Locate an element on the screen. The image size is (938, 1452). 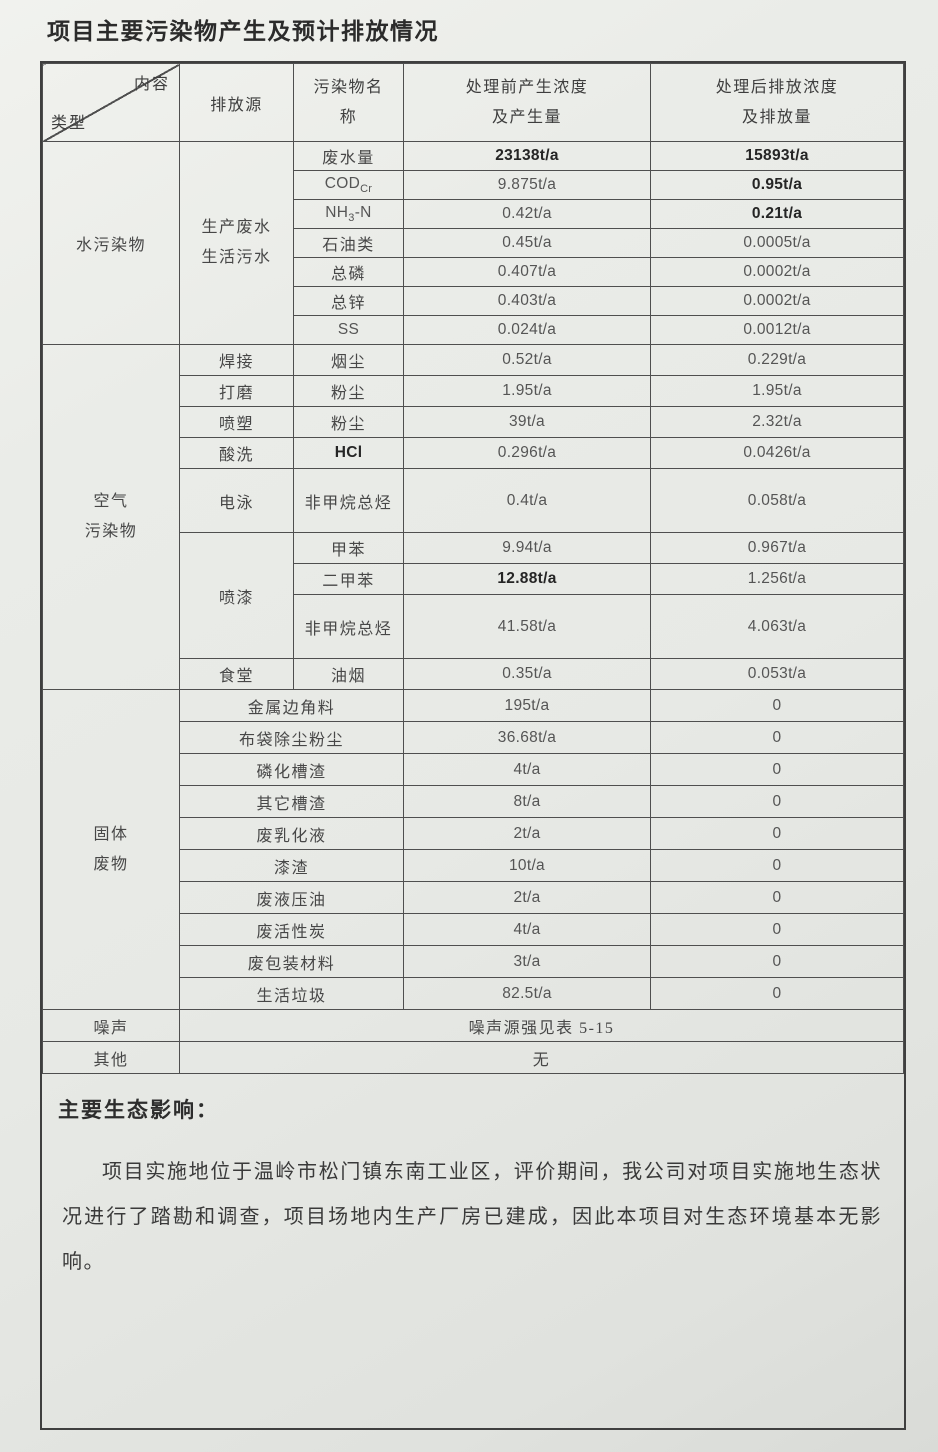
cell-before: 3t/a is located at coordinates (527, 961).